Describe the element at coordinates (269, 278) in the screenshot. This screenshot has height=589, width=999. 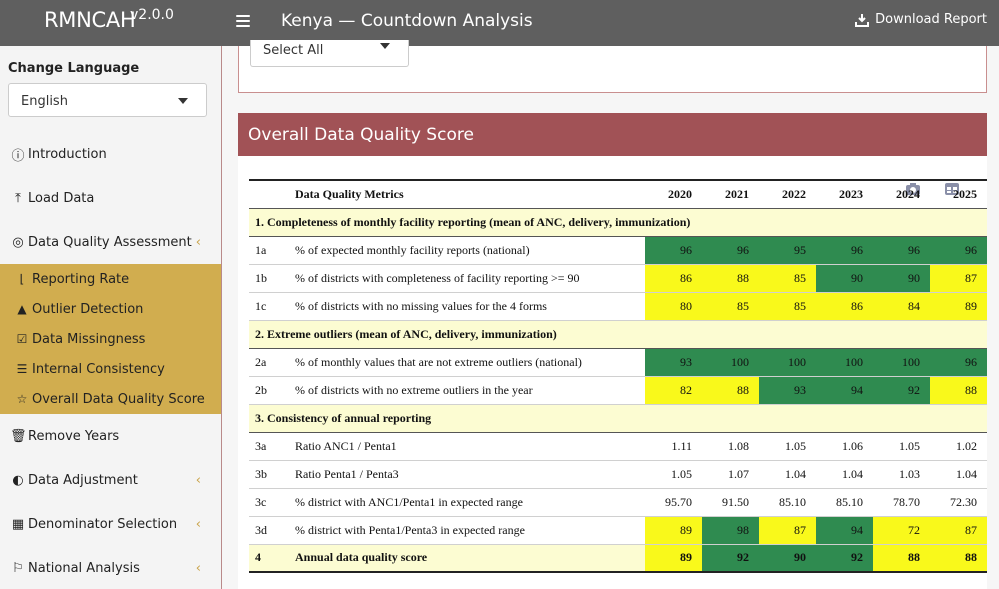
I see `row-code: 1b` at that location.